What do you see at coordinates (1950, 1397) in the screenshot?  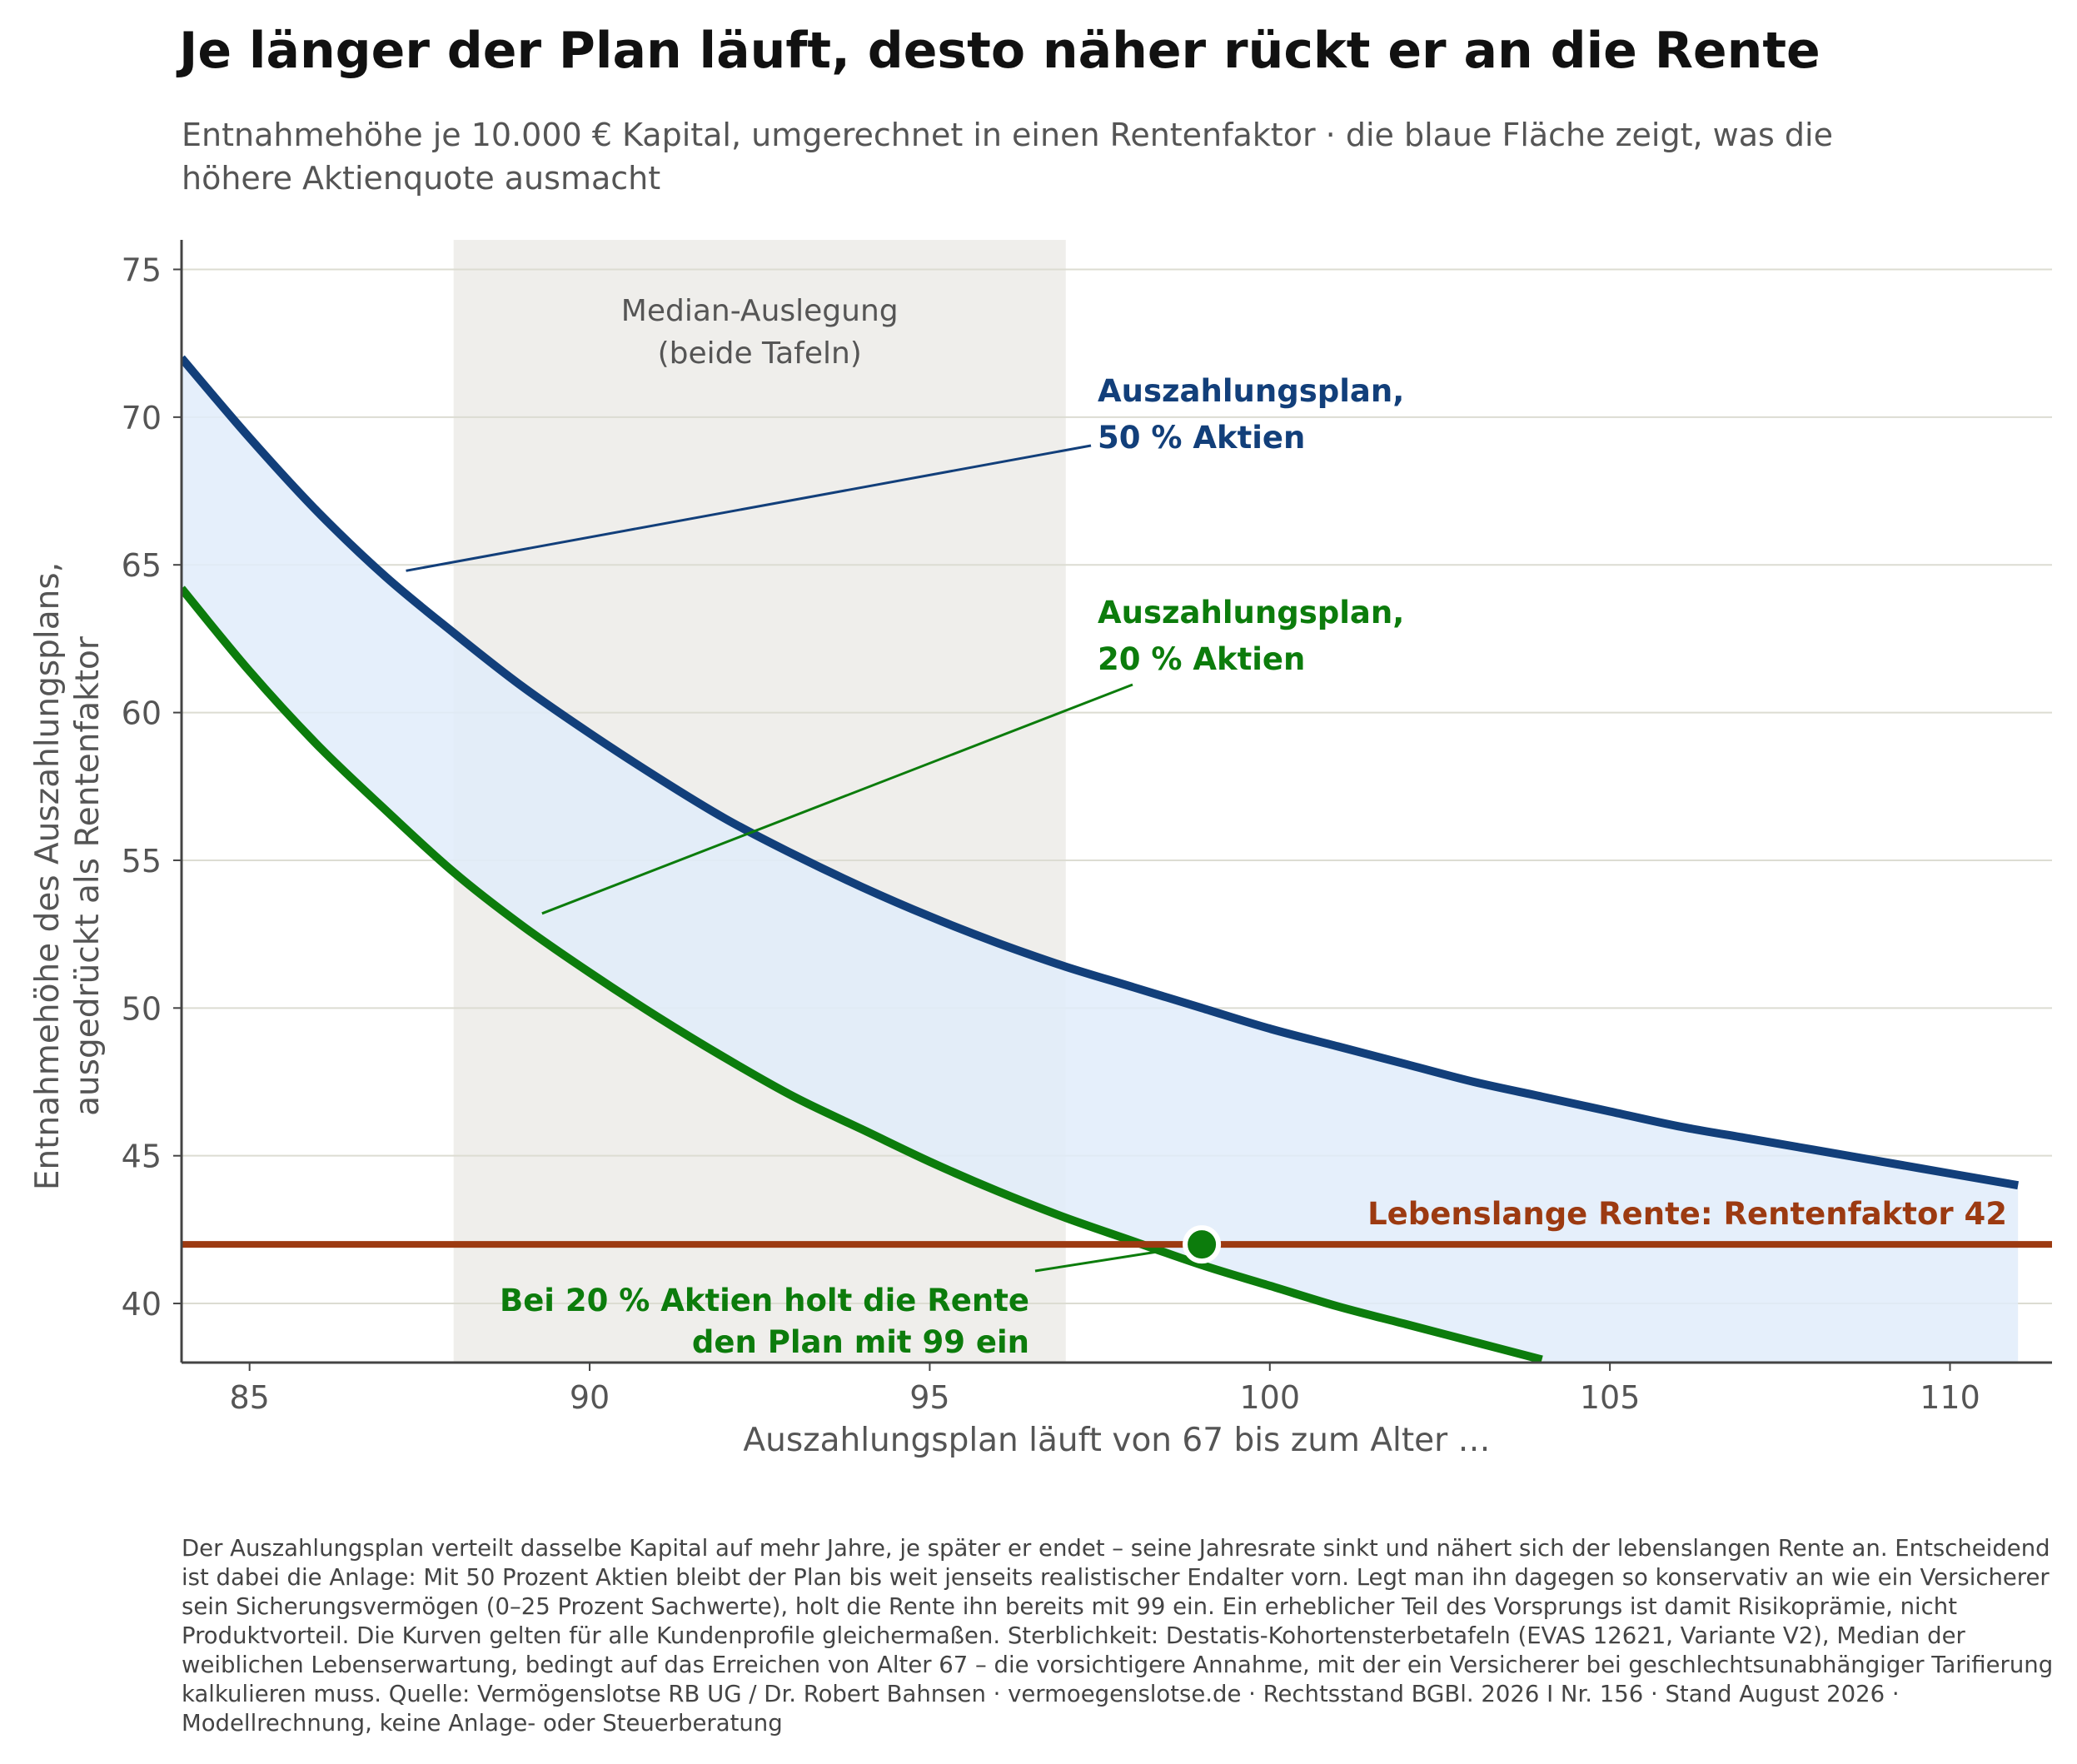 I see `x-tick-label-110: 110` at bounding box center [1950, 1397].